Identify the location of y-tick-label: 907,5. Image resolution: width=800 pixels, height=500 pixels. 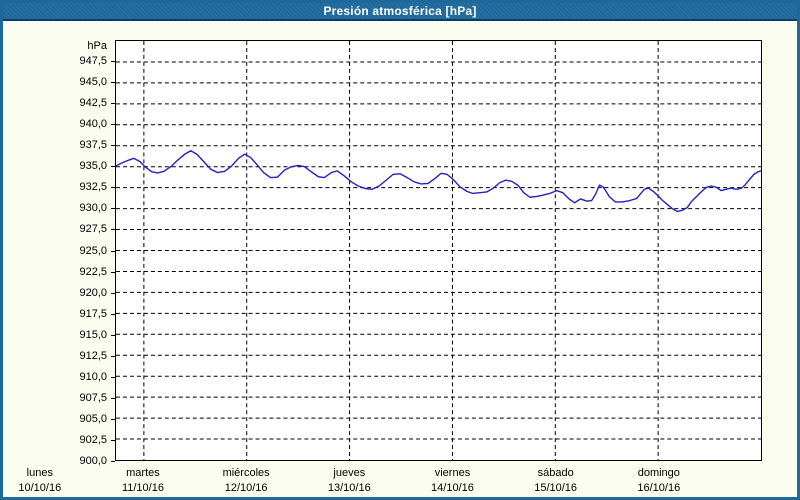
(93, 397).